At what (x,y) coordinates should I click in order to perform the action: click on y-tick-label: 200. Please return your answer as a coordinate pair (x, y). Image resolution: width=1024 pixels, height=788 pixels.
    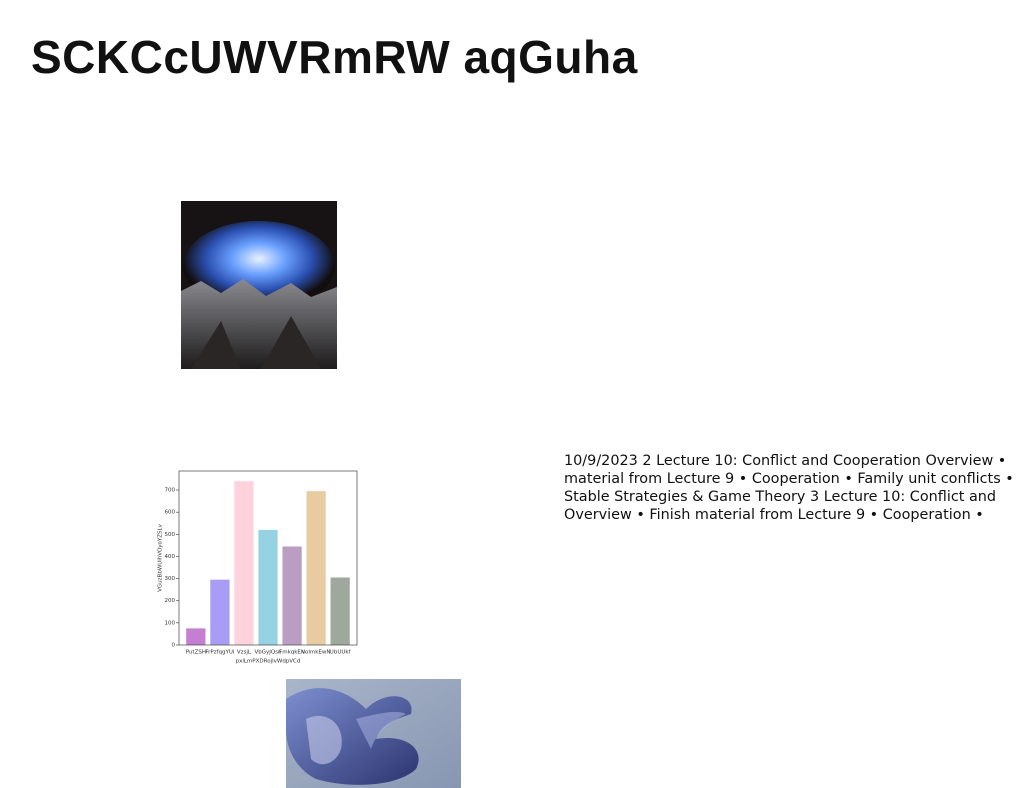
    Looking at the image, I should click on (170, 601).